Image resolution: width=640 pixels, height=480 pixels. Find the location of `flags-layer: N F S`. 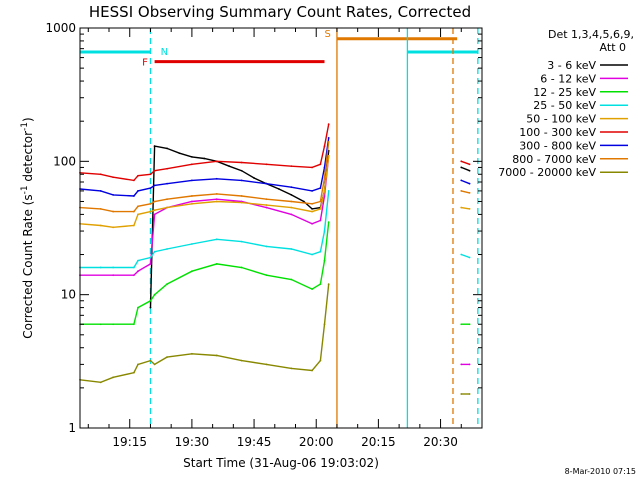

flags-layer: N F S is located at coordinates (279, 49).